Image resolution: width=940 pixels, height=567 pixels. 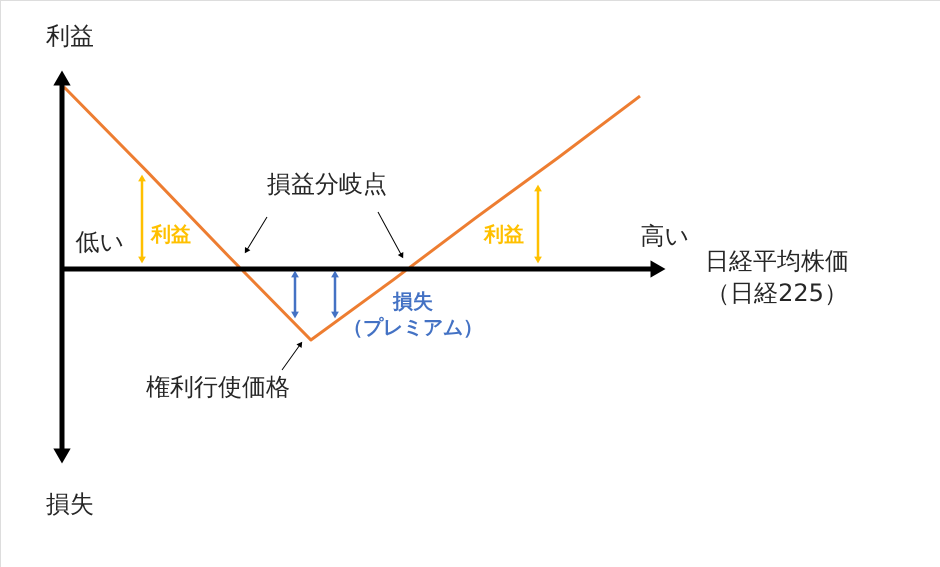 I want to click on annotation: 損失（プレミアム）, so click(x=413, y=314).